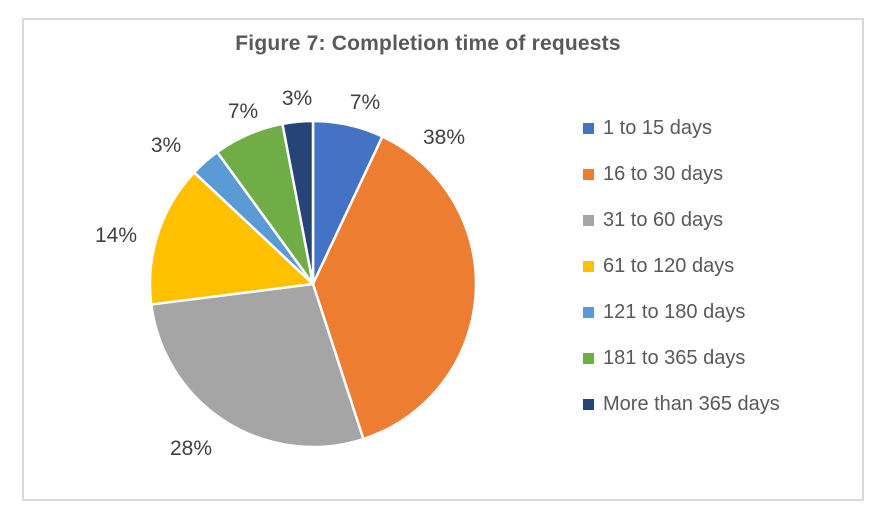 This screenshot has width=890, height=520. What do you see at coordinates (657, 127) in the screenshot?
I see `legend-label: 1 to 15 days` at bounding box center [657, 127].